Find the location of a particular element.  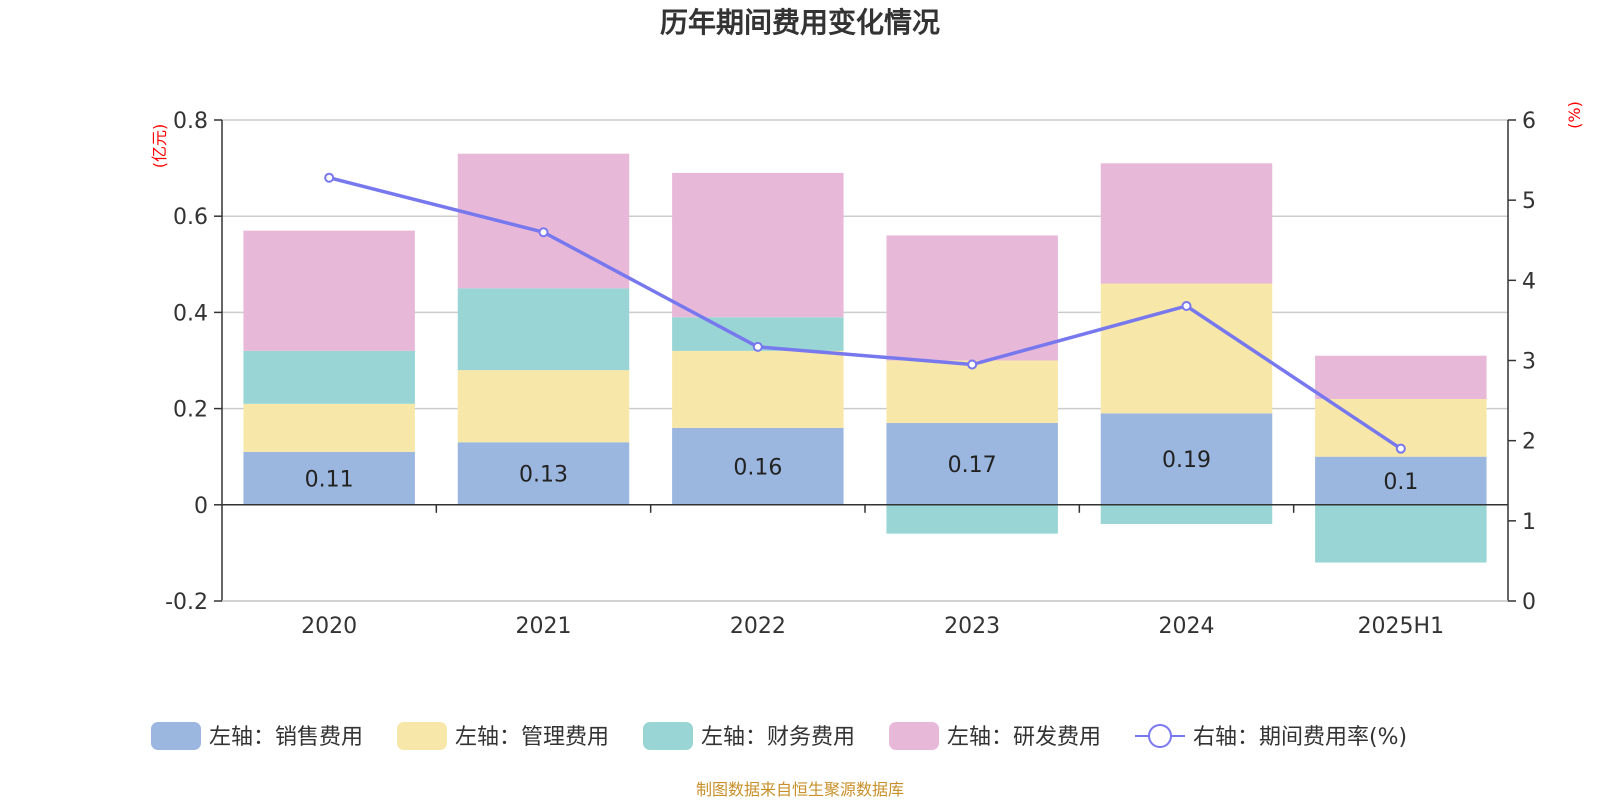

legend: 左轴：销售费用 左轴：管理费用 左轴：财务费用 左轴：研发费用 右轴：期间费用率(%) is located at coordinates (779, 736).